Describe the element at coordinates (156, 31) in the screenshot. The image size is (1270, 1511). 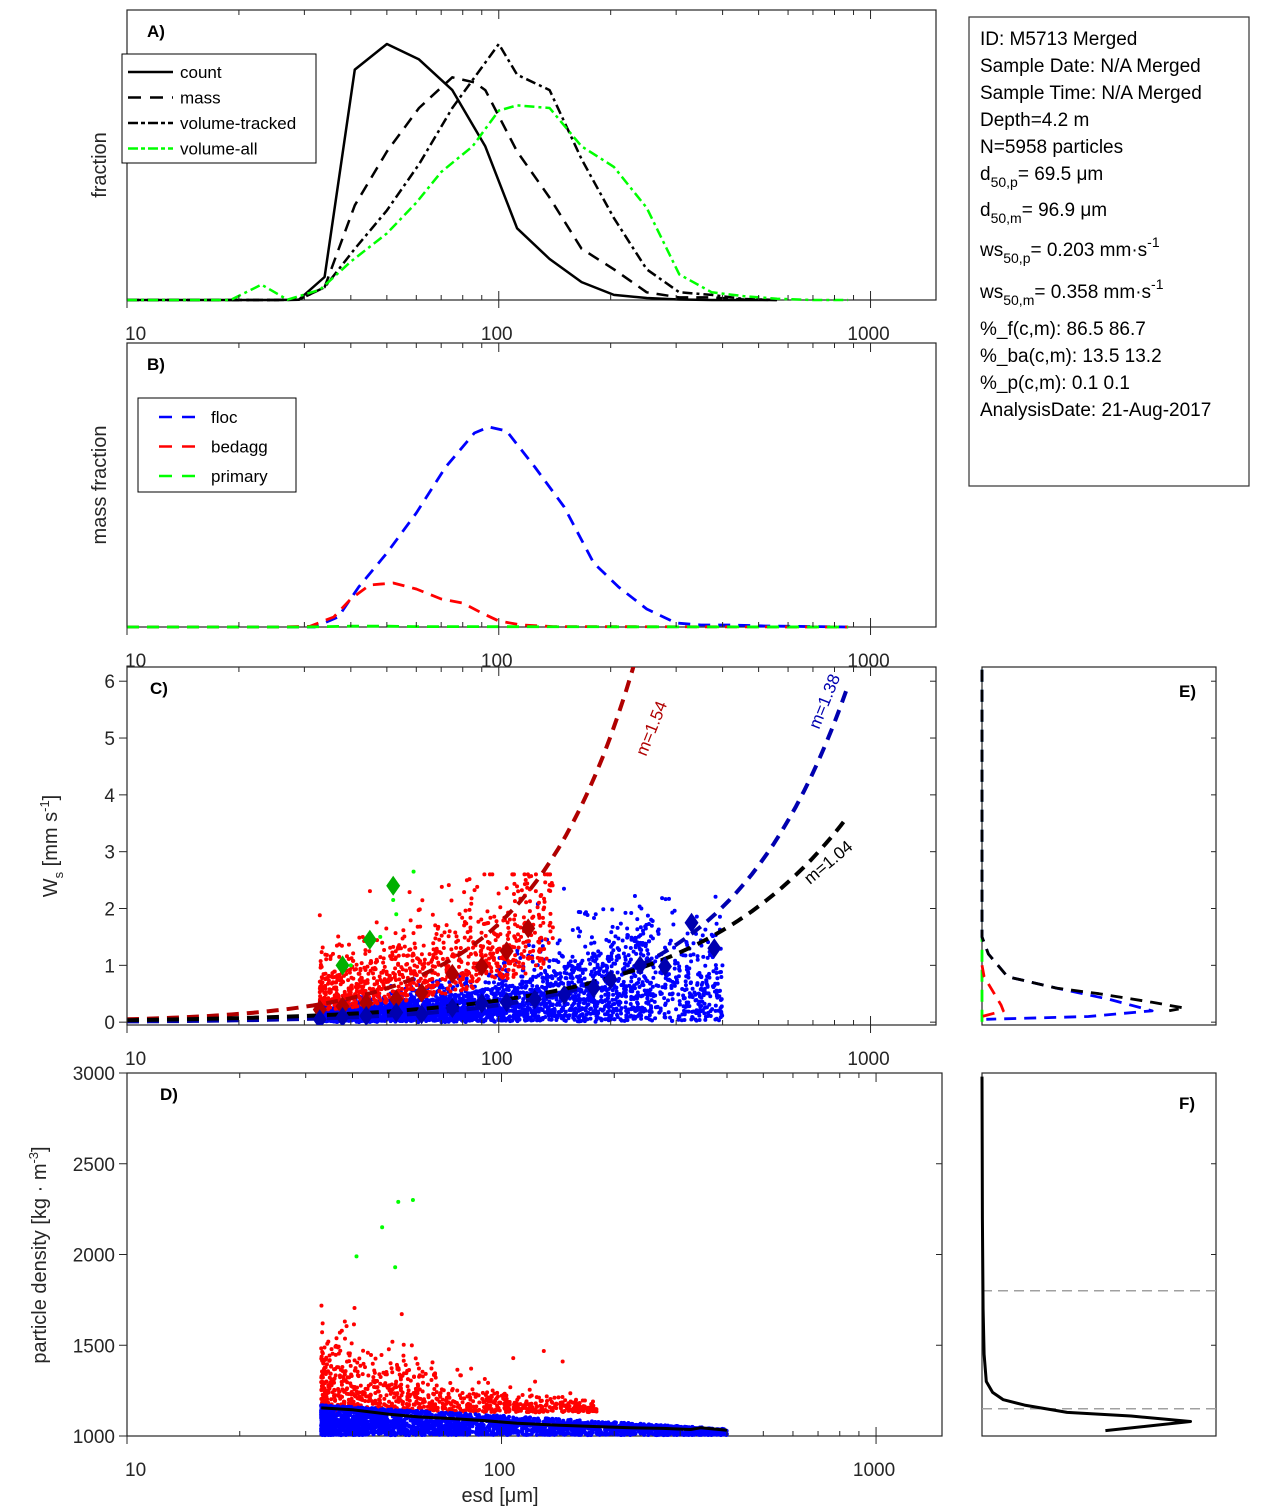
I see `panel-label: A)` at that location.